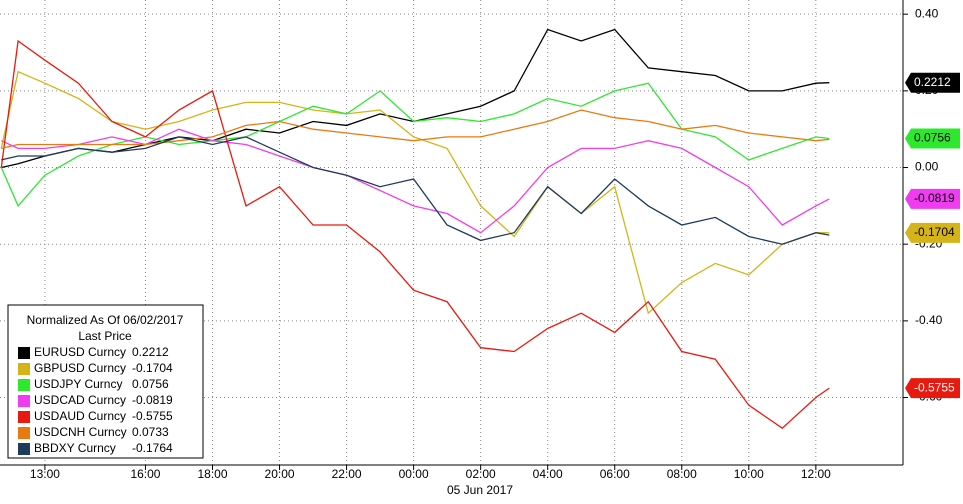 The height and width of the screenshot is (504, 963). What do you see at coordinates (152, 448) in the screenshot?
I see `legend-value: -0.1764` at bounding box center [152, 448].